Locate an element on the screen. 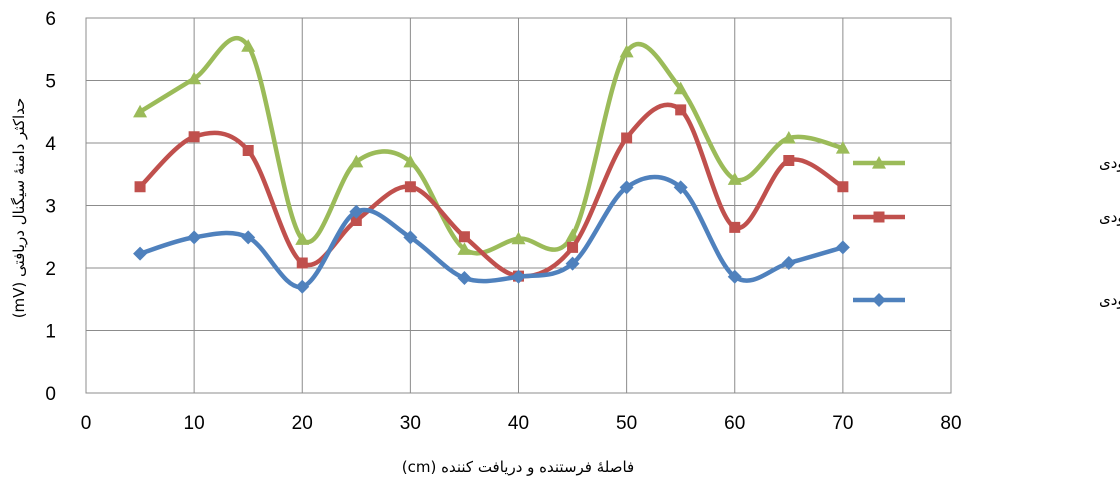 The image size is (1120, 489). legend-item: ۱۵= تعداد پالس ورودی is located at coordinates (986, 163).